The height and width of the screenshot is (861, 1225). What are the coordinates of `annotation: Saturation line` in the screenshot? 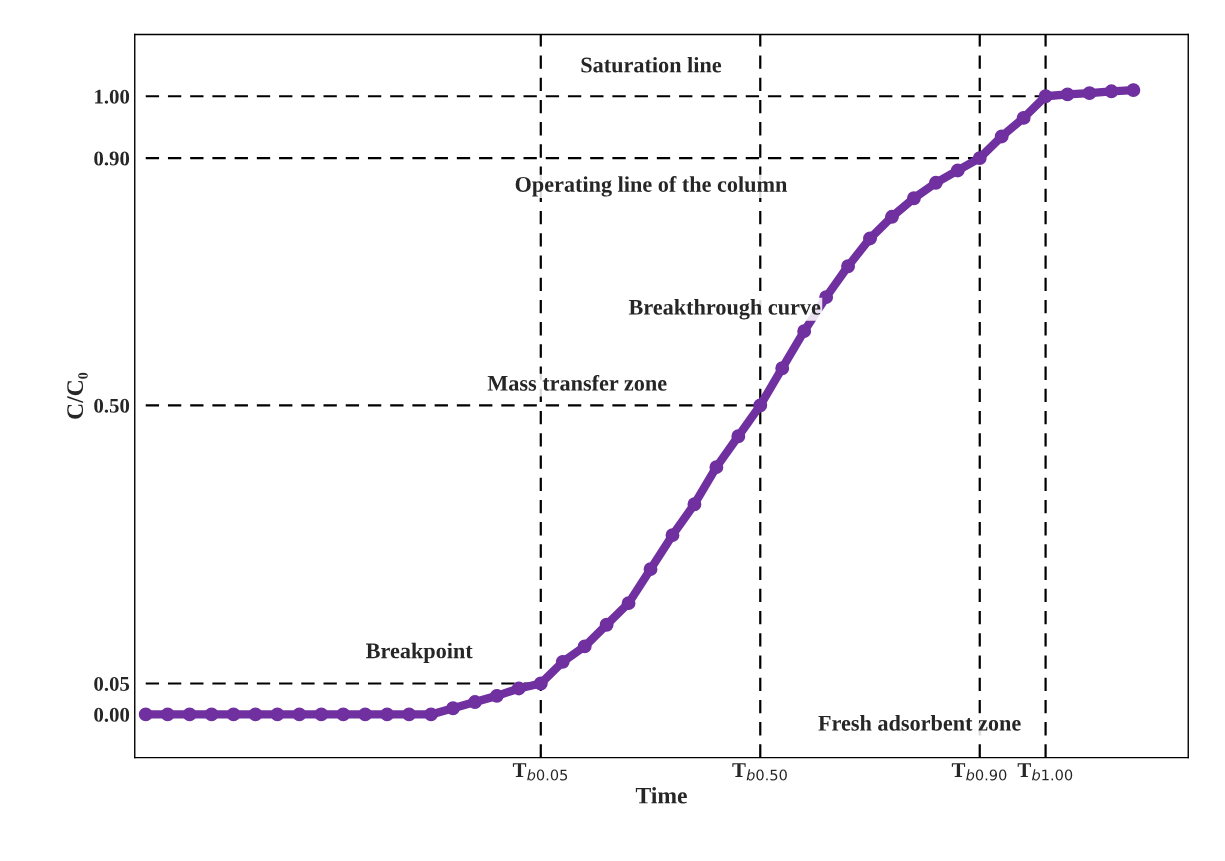 It's located at (651, 64).